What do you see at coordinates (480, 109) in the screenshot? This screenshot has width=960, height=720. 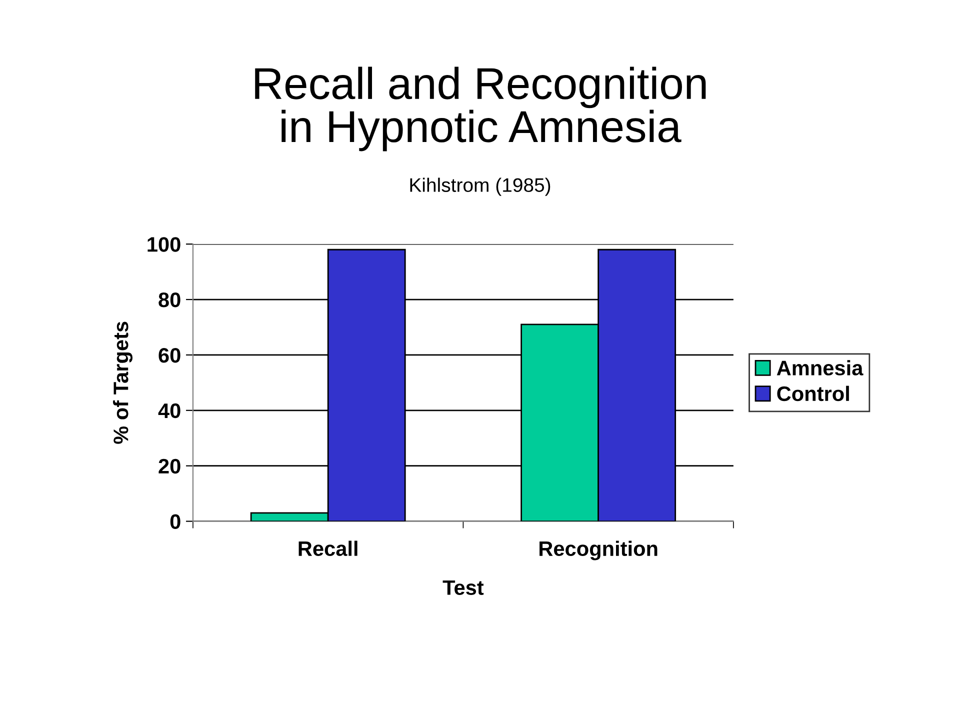 I see `chart-title: Recall and Recognition in Hypnotic Amnesia` at bounding box center [480, 109].